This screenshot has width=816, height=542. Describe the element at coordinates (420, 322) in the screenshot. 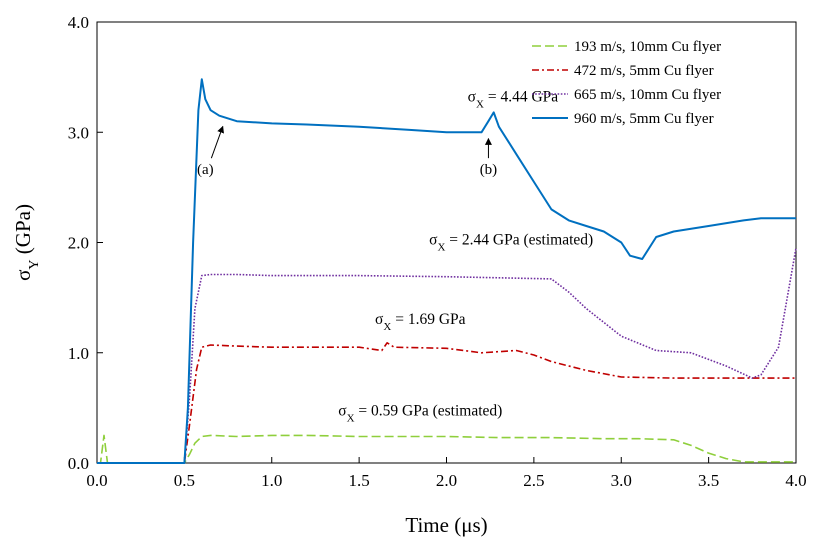

I see `sigma-x-annotation: σX = 1.69 GPa` at that location.